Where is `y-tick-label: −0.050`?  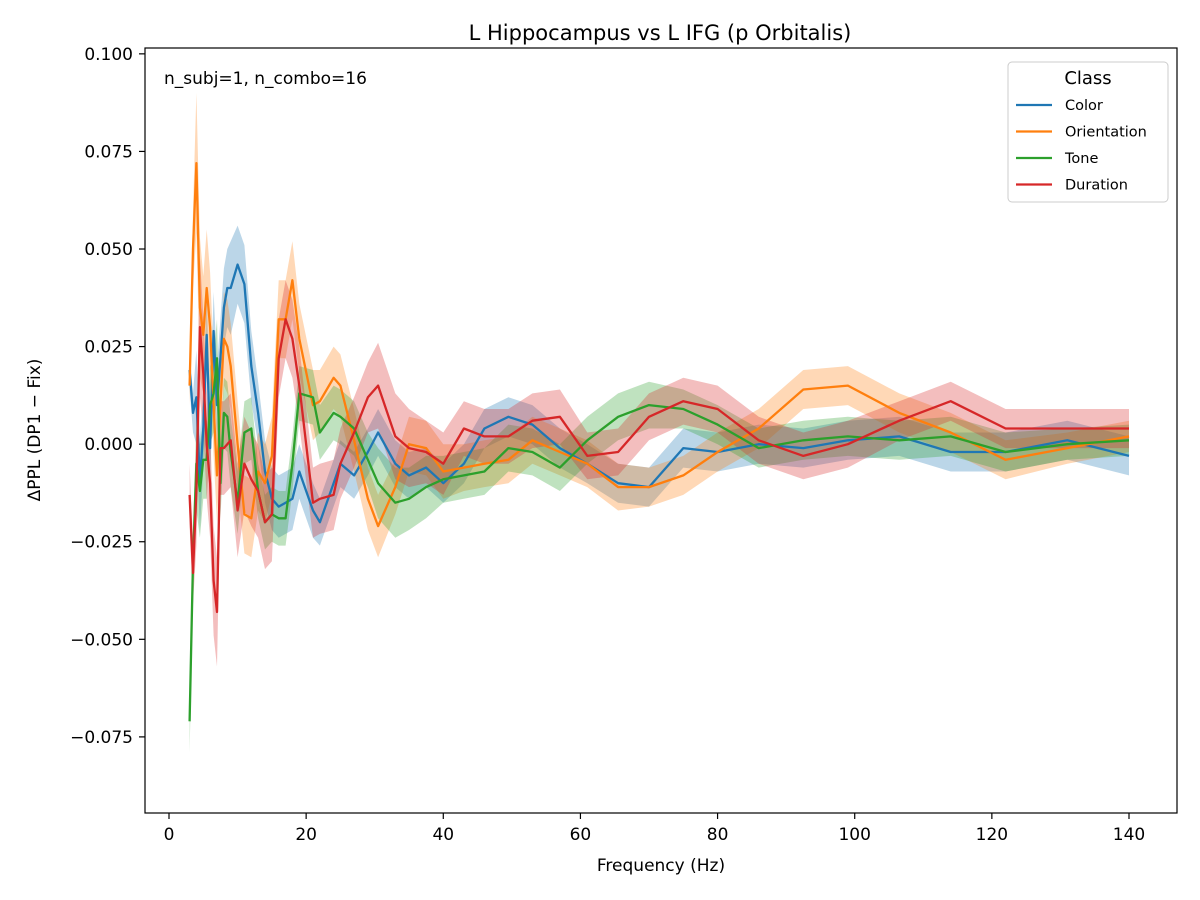 y-tick-label: −0.050 is located at coordinates (101, 640).